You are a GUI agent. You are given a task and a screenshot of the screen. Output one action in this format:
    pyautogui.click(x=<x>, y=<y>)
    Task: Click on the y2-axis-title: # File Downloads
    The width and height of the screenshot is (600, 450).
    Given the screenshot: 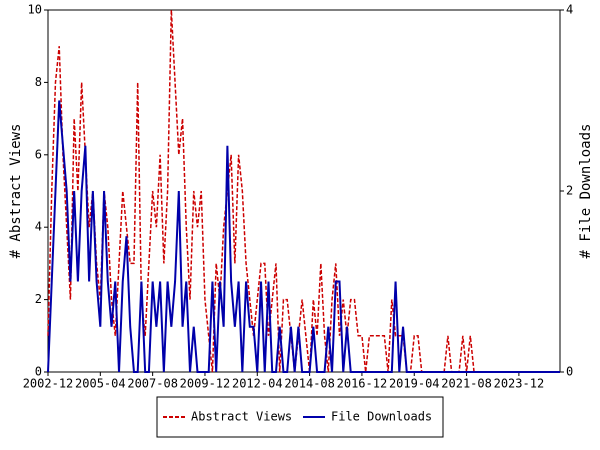 What is the action you would take?
    pyautogui.click(x=586, y=191)
    